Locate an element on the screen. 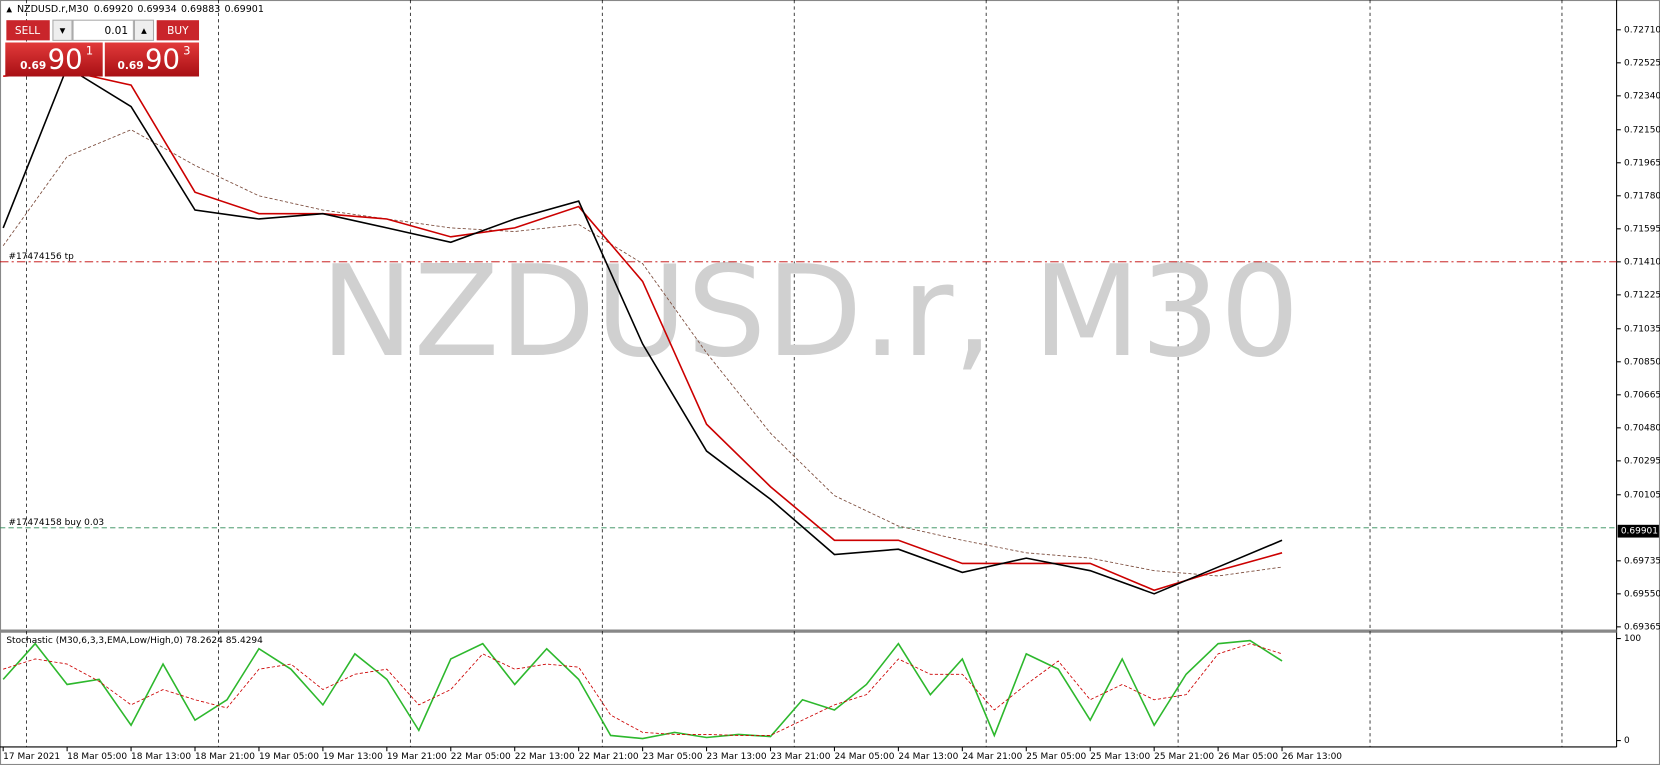 The height and width of the screenshot is (765, 1660). y-tick-label: 0.71225 is located at coordinates (1642, 295).